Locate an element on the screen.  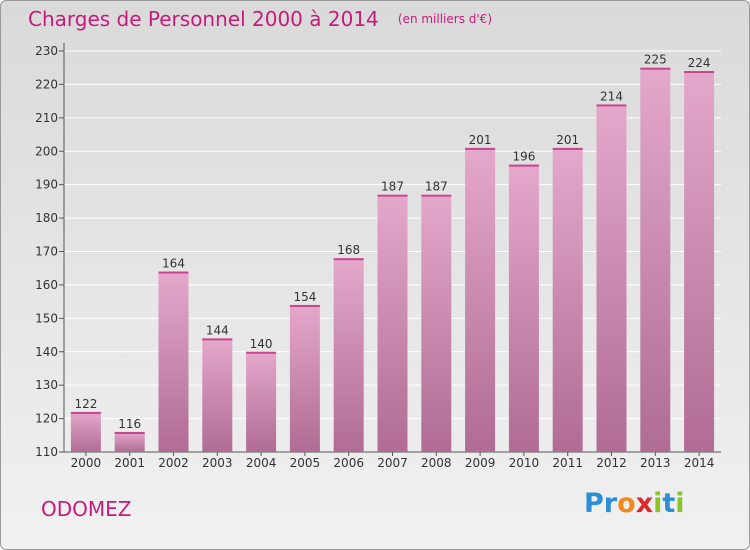
logo-letter: x is located at coordinates (644, 503).